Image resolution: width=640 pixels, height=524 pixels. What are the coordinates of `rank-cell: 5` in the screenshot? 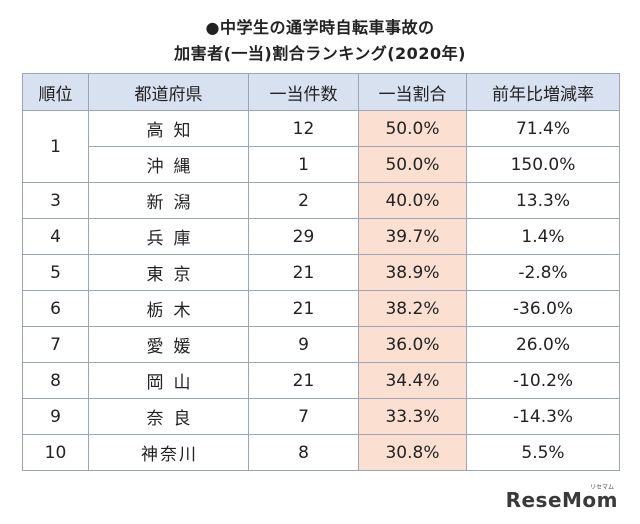 It's located at (55, 272).